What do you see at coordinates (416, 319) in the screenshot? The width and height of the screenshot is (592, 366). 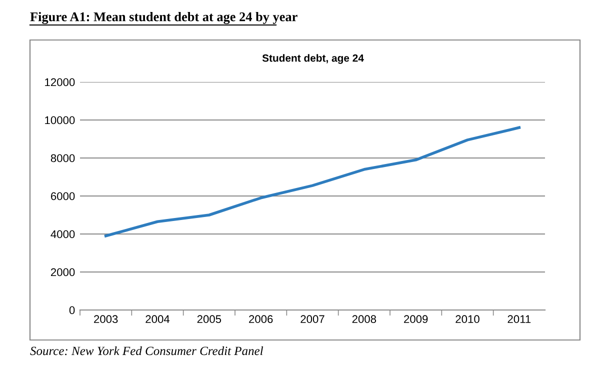 I see `x-tick-label: 2009` at bounding box center [416, 319].